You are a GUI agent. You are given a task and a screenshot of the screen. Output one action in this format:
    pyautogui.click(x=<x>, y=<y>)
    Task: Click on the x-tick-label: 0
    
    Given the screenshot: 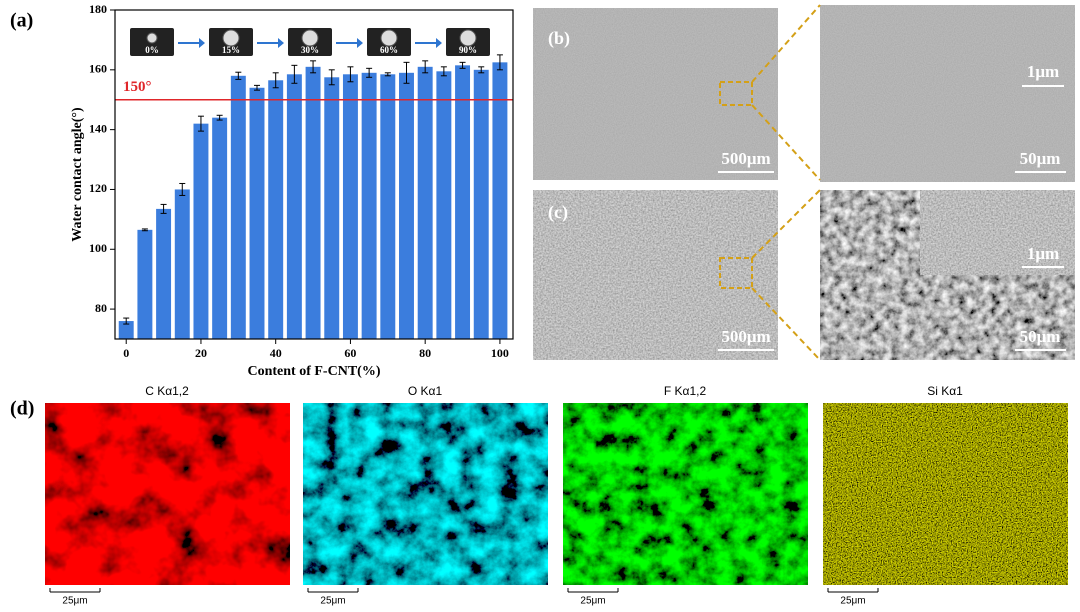 What is the action you would take?
    pyautogui.click(x=126, y=353)
    